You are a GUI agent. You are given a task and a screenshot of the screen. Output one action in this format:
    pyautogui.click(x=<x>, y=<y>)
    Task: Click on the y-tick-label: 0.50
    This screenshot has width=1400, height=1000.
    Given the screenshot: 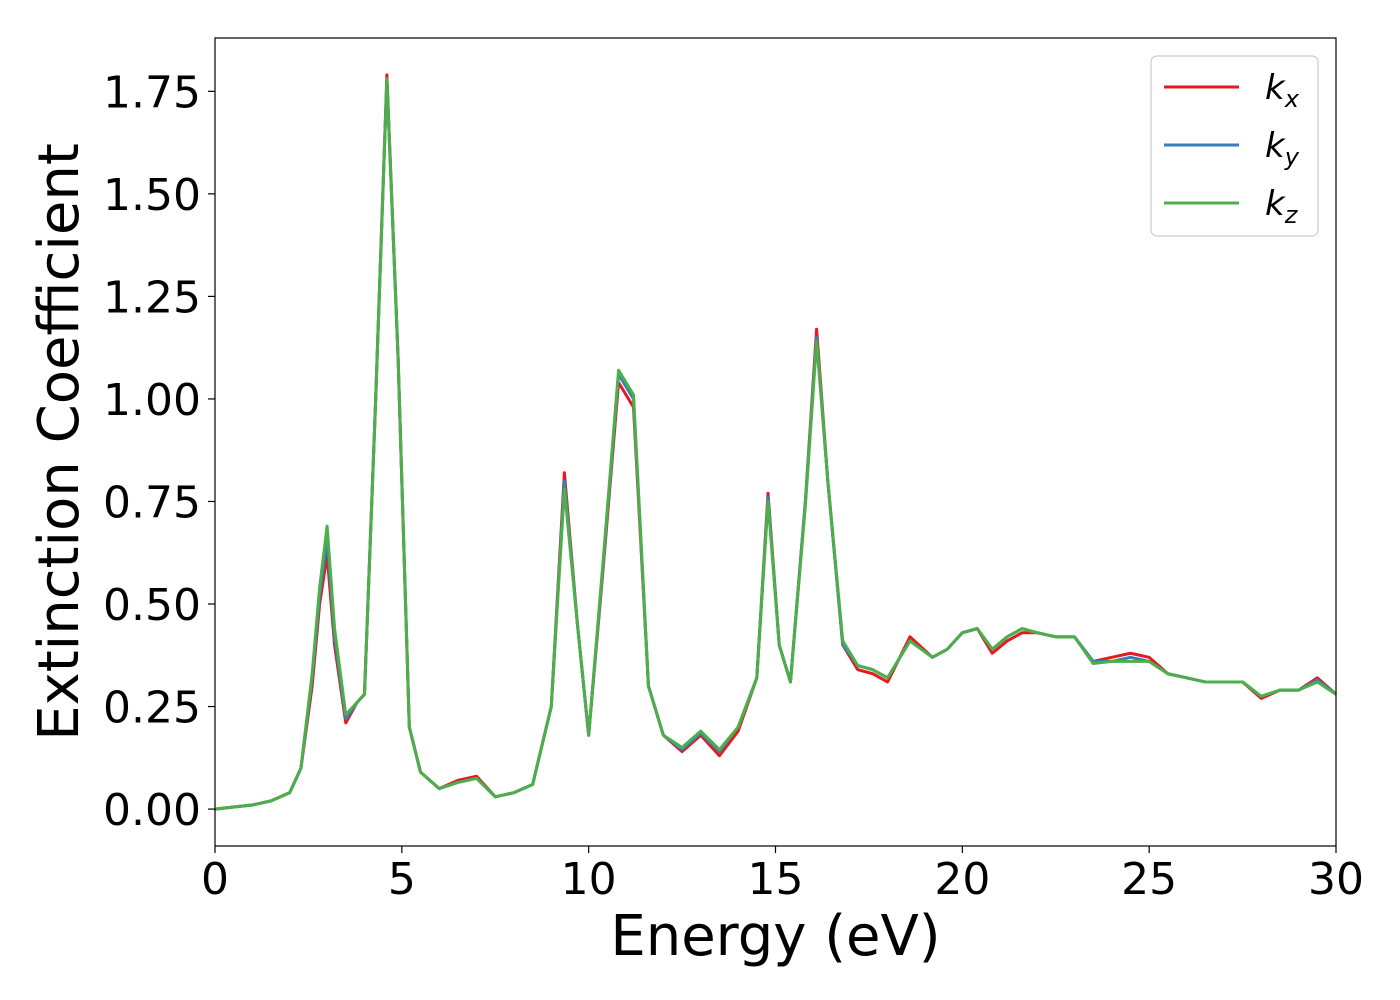 What is the action you would take?
    pyautogui.click(x=152, y=605)
    